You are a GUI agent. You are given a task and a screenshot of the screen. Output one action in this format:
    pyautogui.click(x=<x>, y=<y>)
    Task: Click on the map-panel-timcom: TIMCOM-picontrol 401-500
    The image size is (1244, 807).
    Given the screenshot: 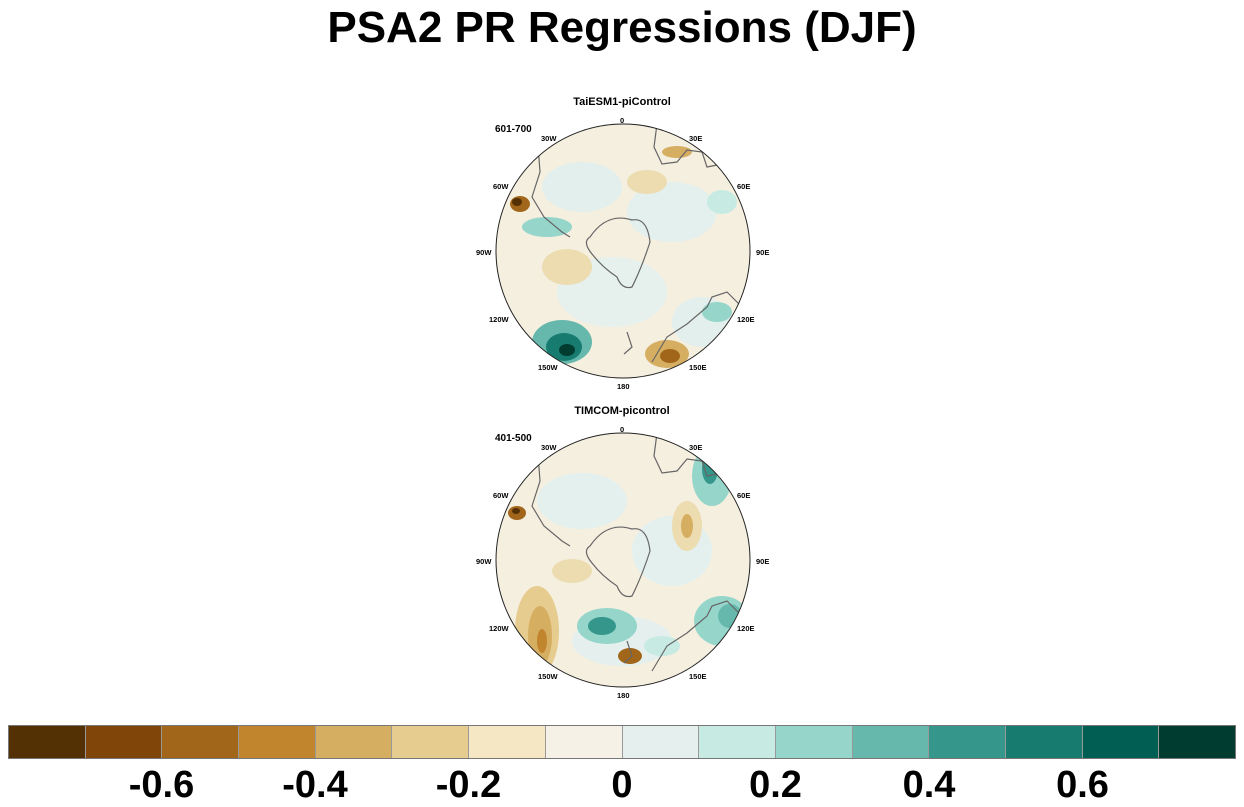 What is the action you would take?
    pyautogui.click(x=622, y=550)
    